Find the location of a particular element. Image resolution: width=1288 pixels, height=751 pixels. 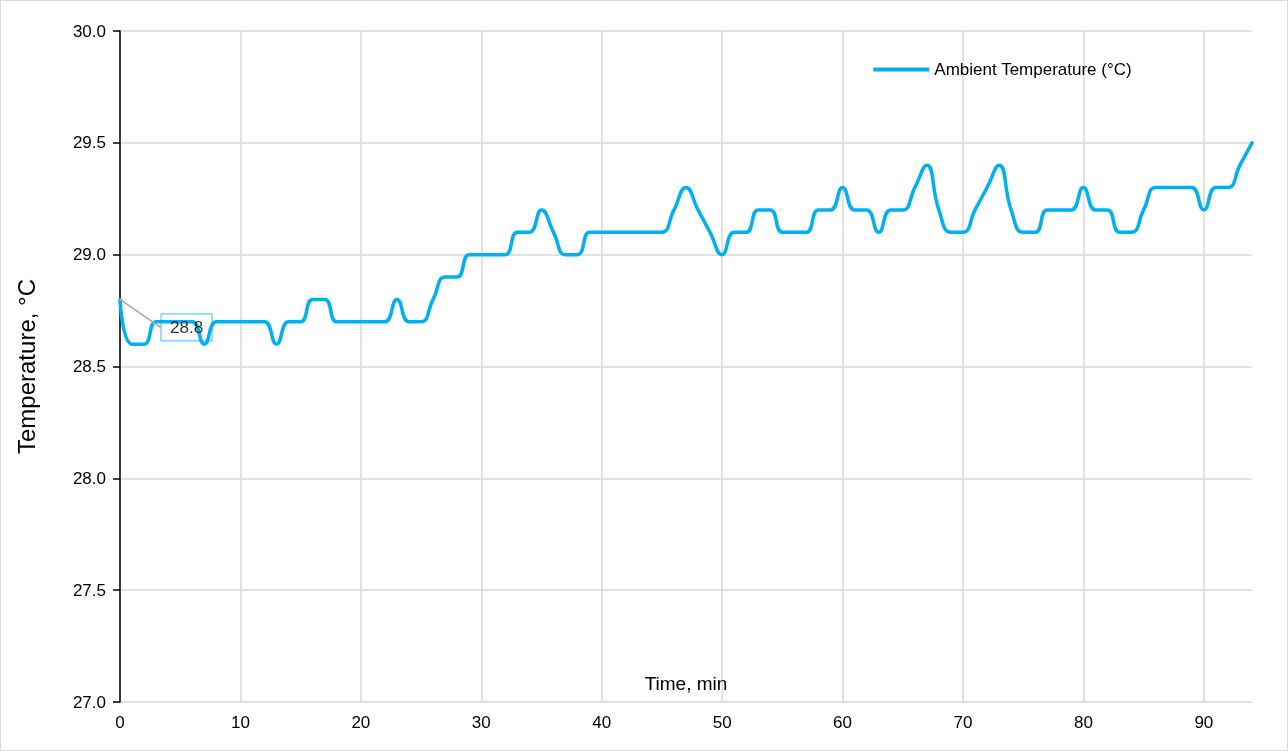

x-tick-label: 10 is located at coordinates (240, 722).